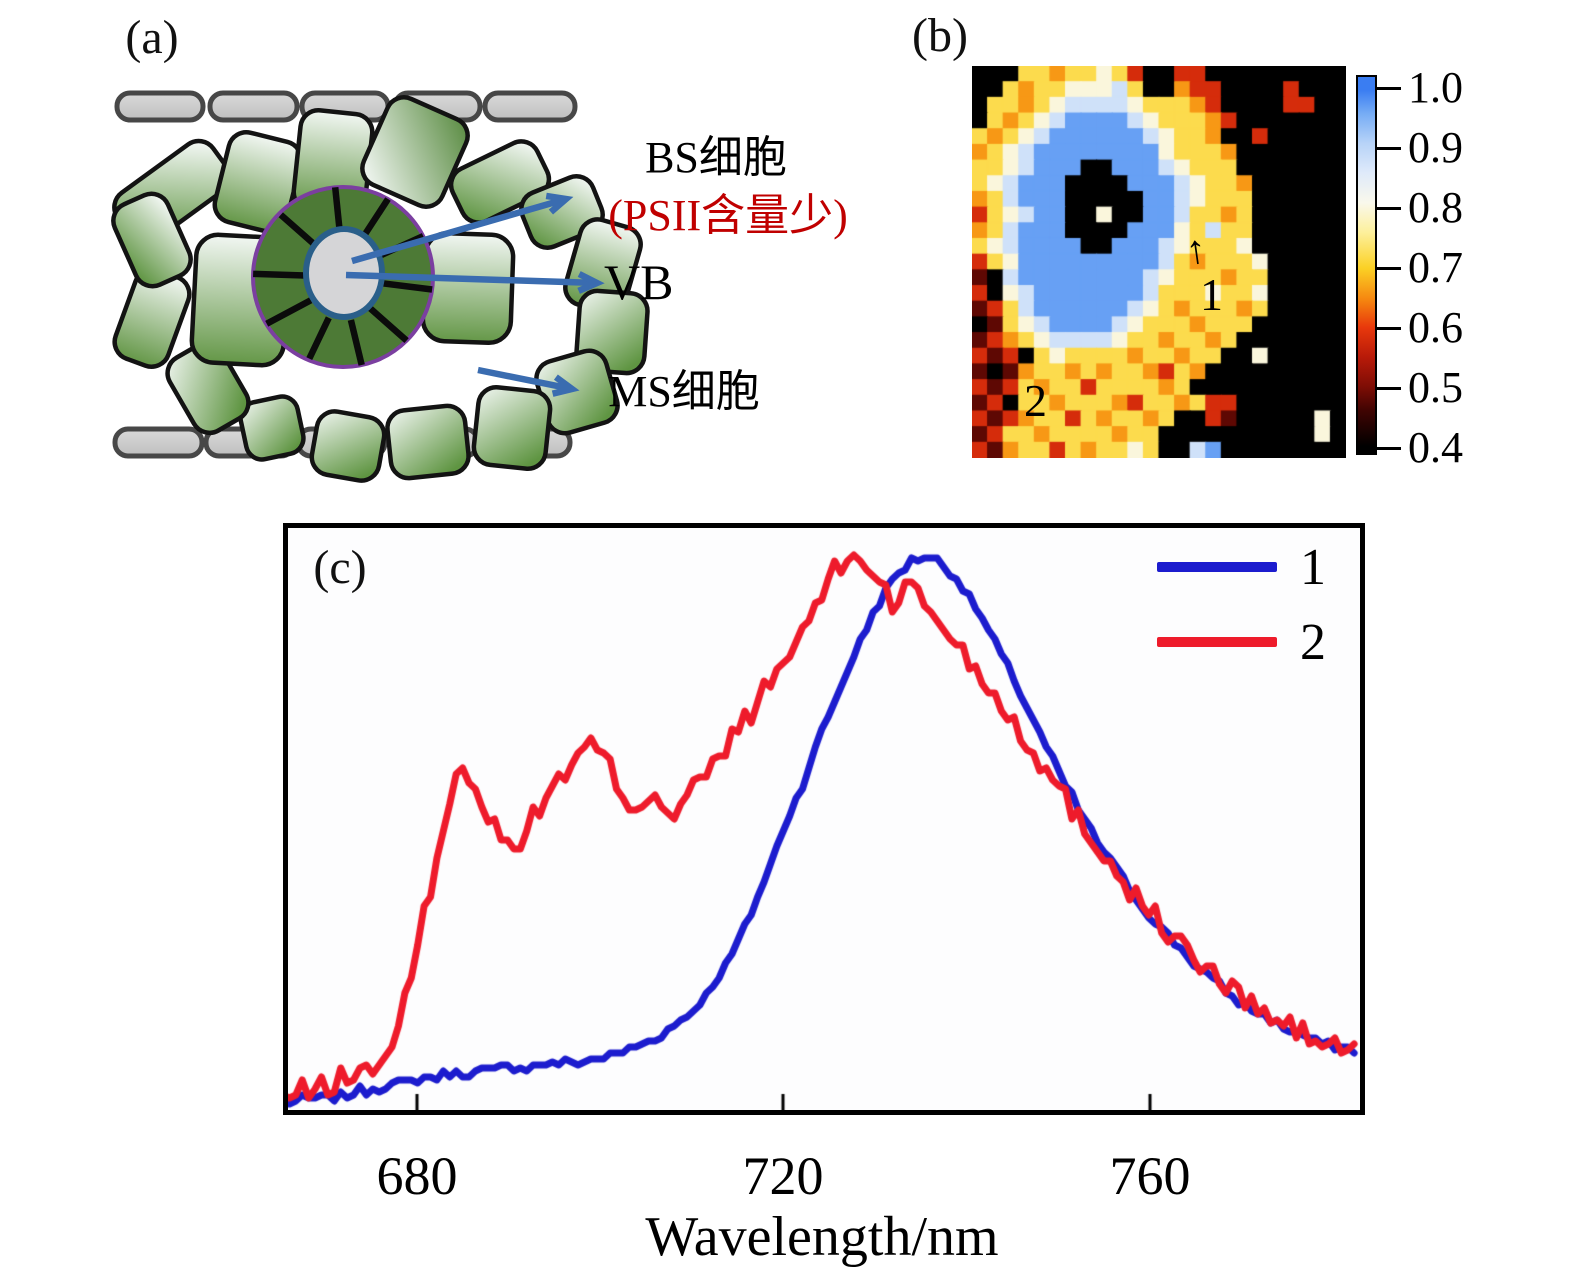 The image size is (1575, 1270). I want to click on ms-arrow-icon, so click(528, 381).